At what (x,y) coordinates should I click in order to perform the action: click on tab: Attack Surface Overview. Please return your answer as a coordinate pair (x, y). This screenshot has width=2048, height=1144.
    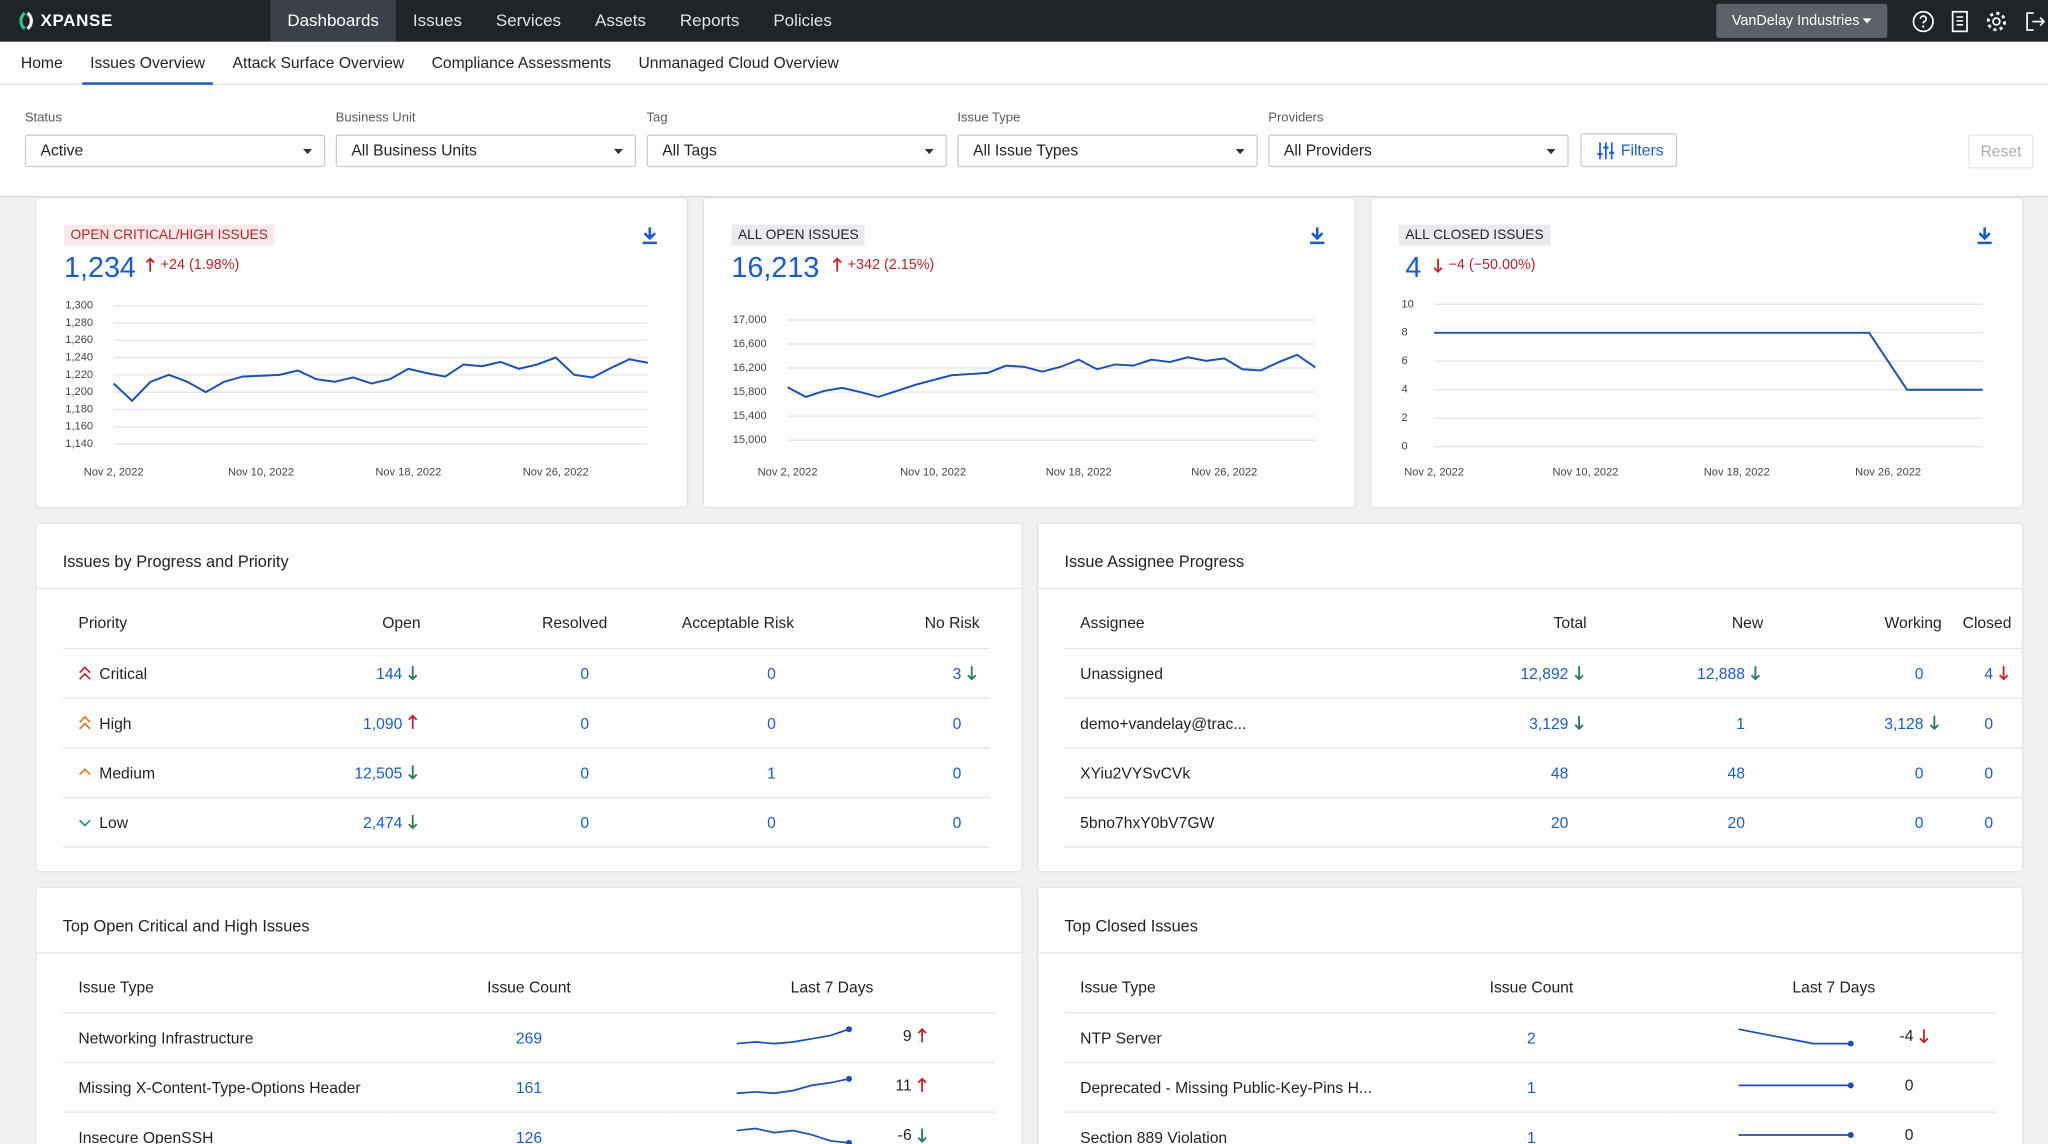
    Looking at the image, I should click on (318, 63).